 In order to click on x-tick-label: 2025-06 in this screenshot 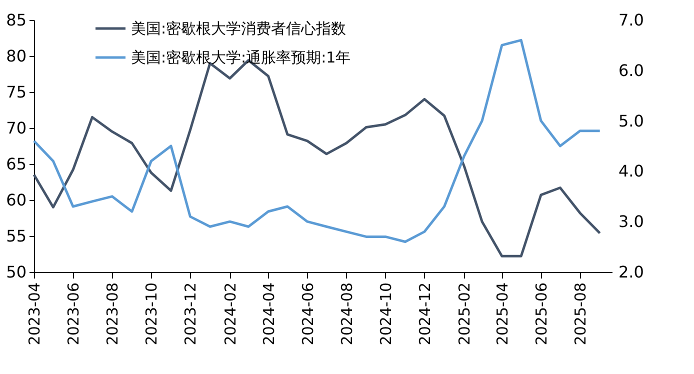, I will do `click(541, 314)`.